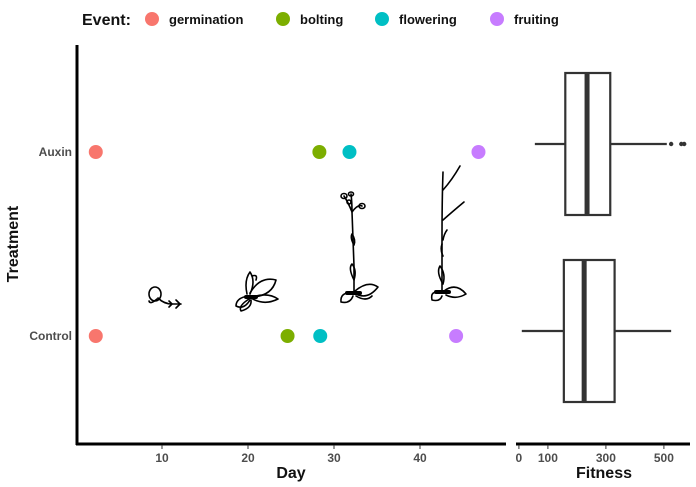 This screenshot has width=696, height=487. I want to click on fruiting-plant-illustration, so click(448, 233).